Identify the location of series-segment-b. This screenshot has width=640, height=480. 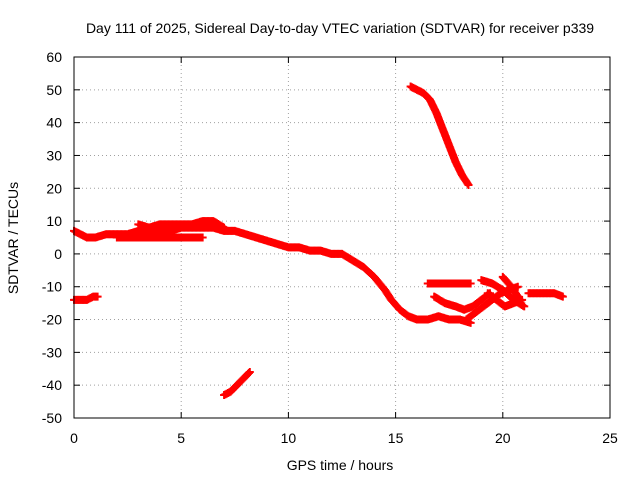
(462, 301).